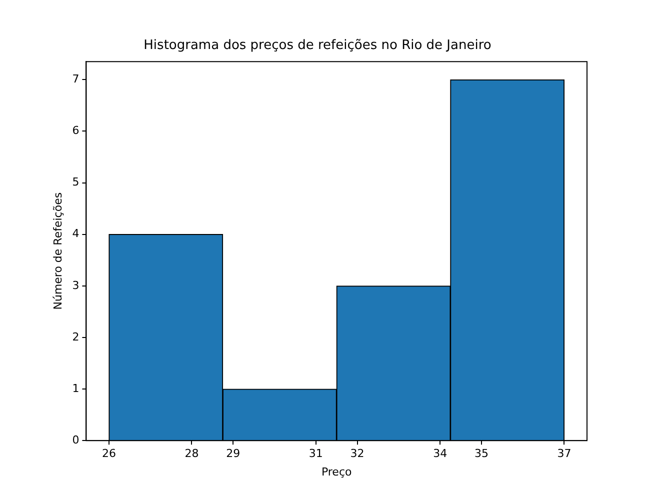 This screenshot has width=662, height=501. Describe the element at coordinates (76, 131) in the screenshot. I see `y-tick-label: 6` at that location.